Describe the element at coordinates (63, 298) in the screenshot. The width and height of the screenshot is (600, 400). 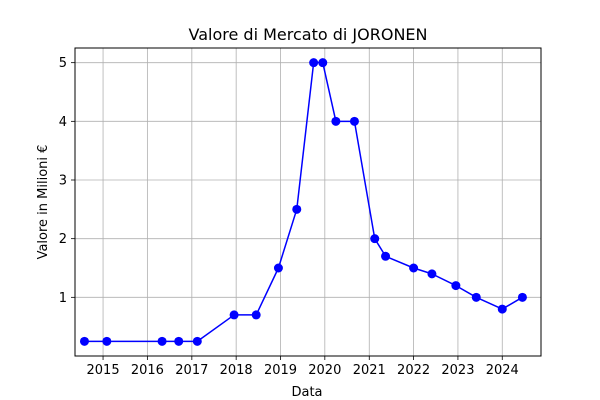
I see `y-tick-label: 1` at that location.